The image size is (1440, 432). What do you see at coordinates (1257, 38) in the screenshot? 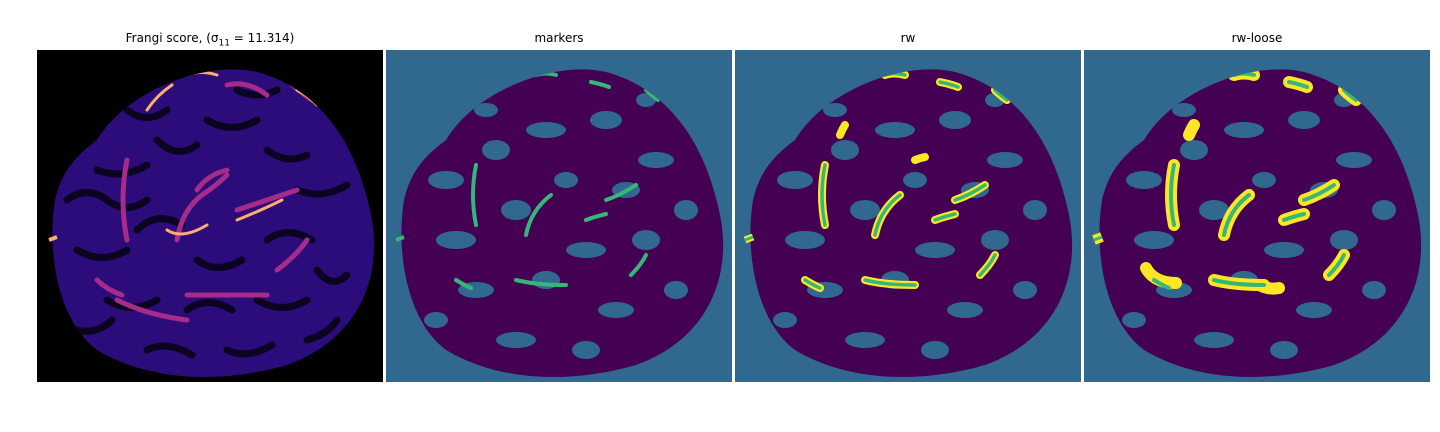
I see `panel-title-rw-loose: rw-loose` at bounding box center [1257, 38].